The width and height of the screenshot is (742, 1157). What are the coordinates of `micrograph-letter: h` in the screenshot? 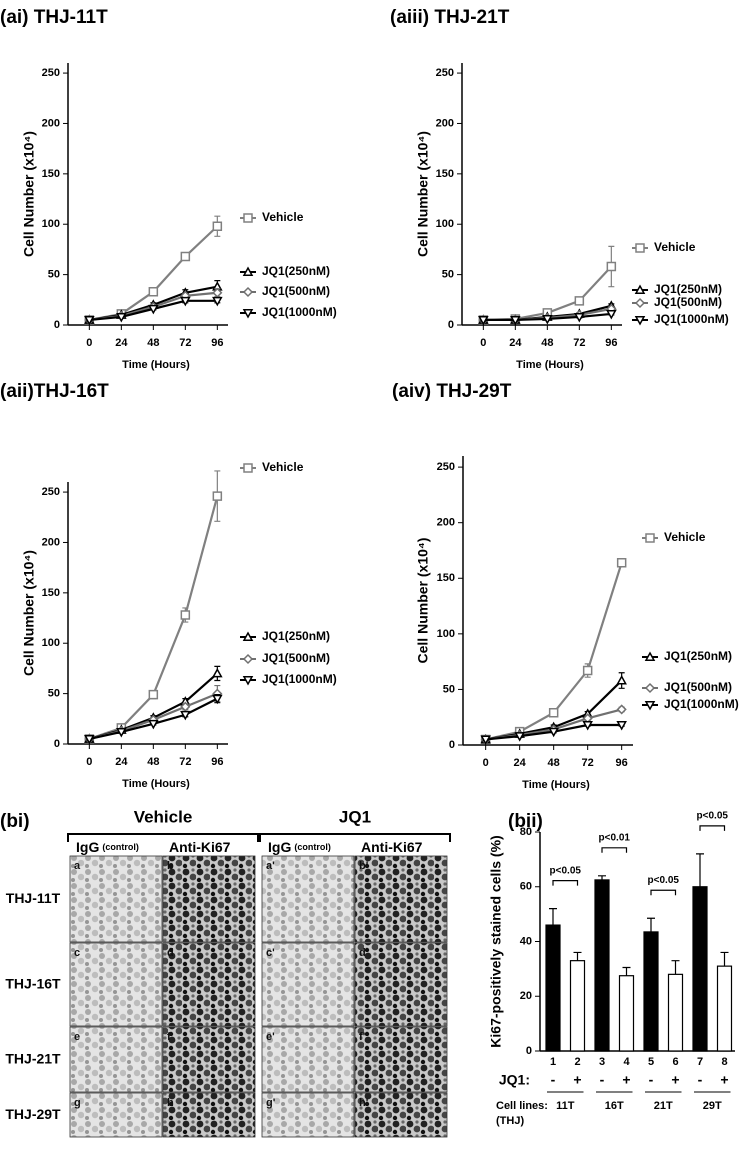 It's located at (170, 1103).